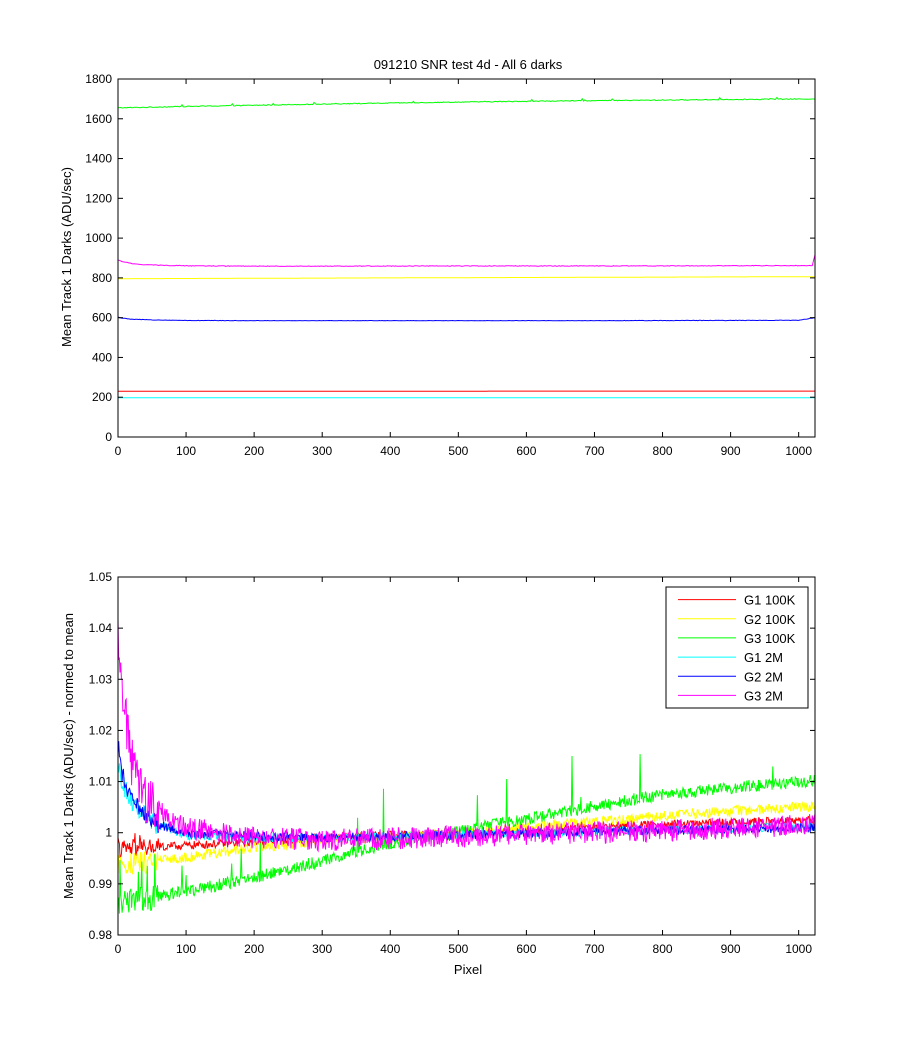  What do you see at coordinates (102, 278) in the screenshot?
I see `top-y-tick-label: 800` at bounding box center [102, 278].